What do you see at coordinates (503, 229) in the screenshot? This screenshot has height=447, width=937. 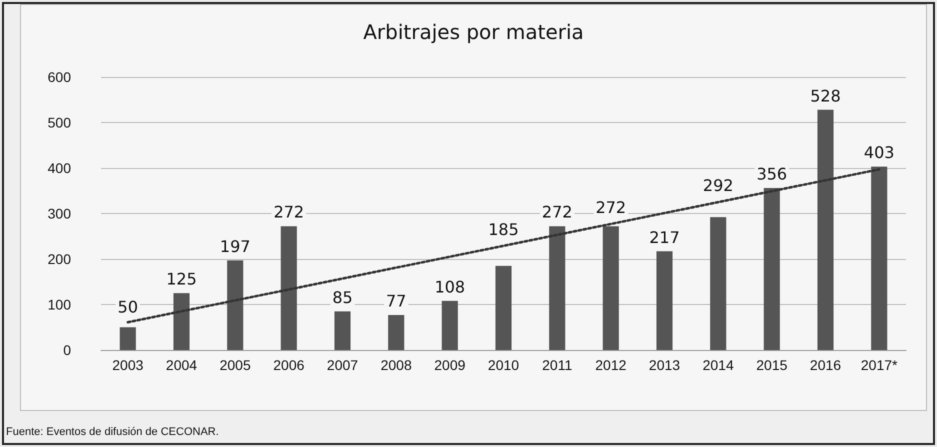 I see `data-label: 185` at bounding box center [503, 229].